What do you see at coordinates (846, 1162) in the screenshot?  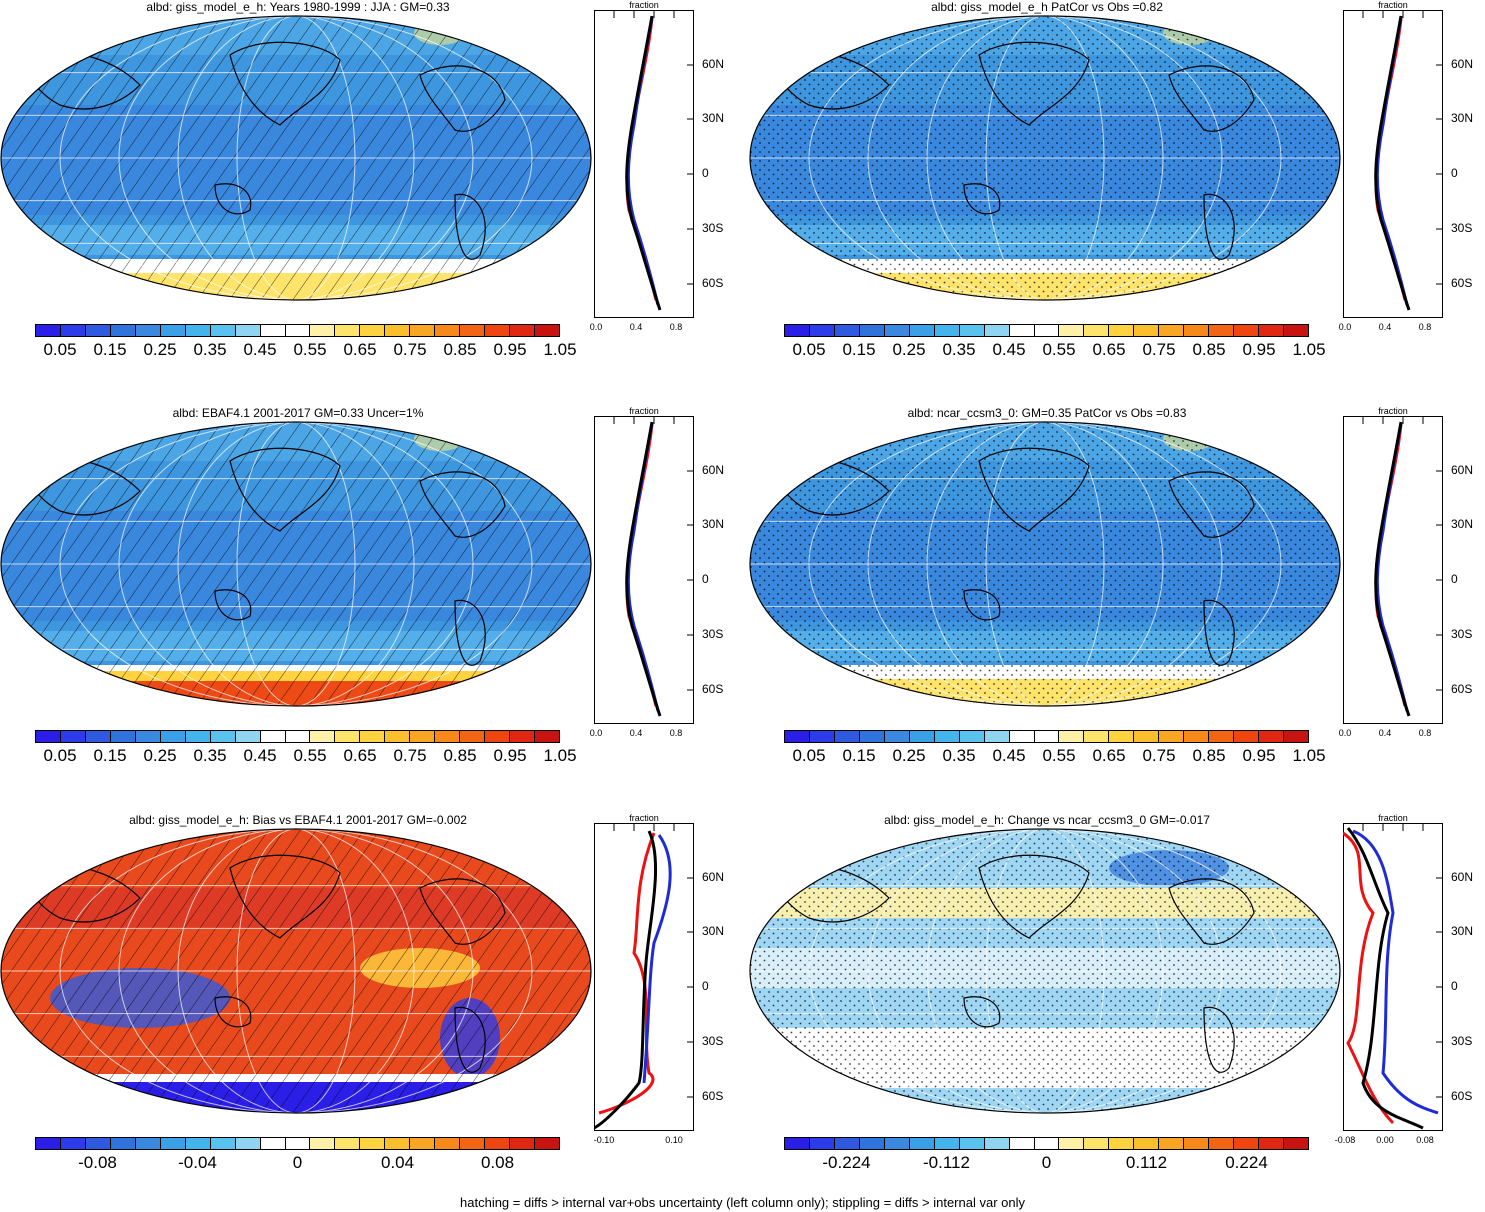 I see `colorbar-tick-label: -0.224` at bounding box center [846, 1162].